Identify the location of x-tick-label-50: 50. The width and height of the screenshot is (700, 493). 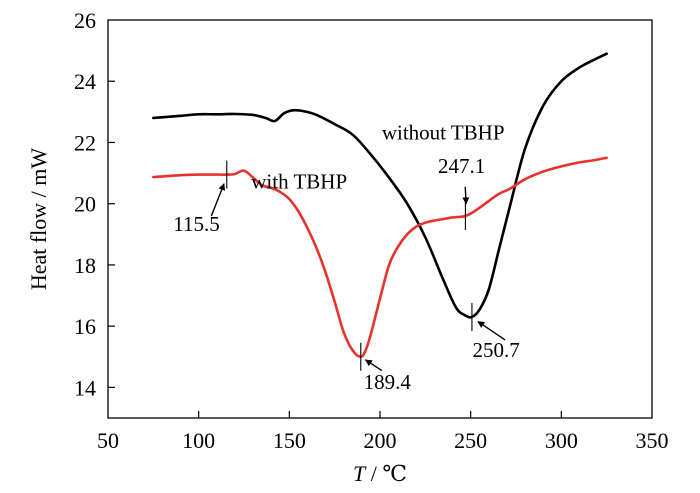
(108, 440).